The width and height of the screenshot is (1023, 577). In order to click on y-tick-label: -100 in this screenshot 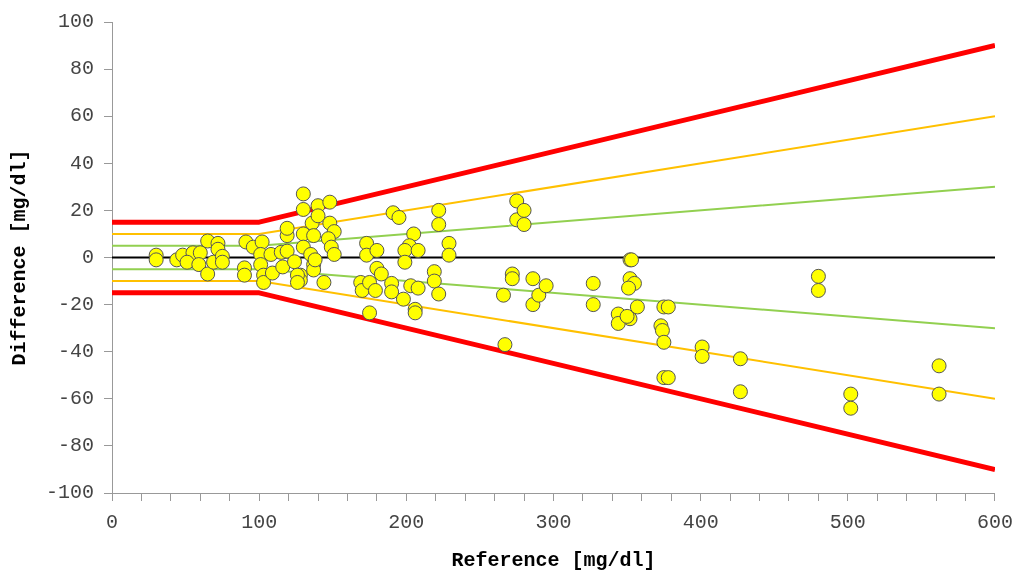, I will do `click(70, 493)`.